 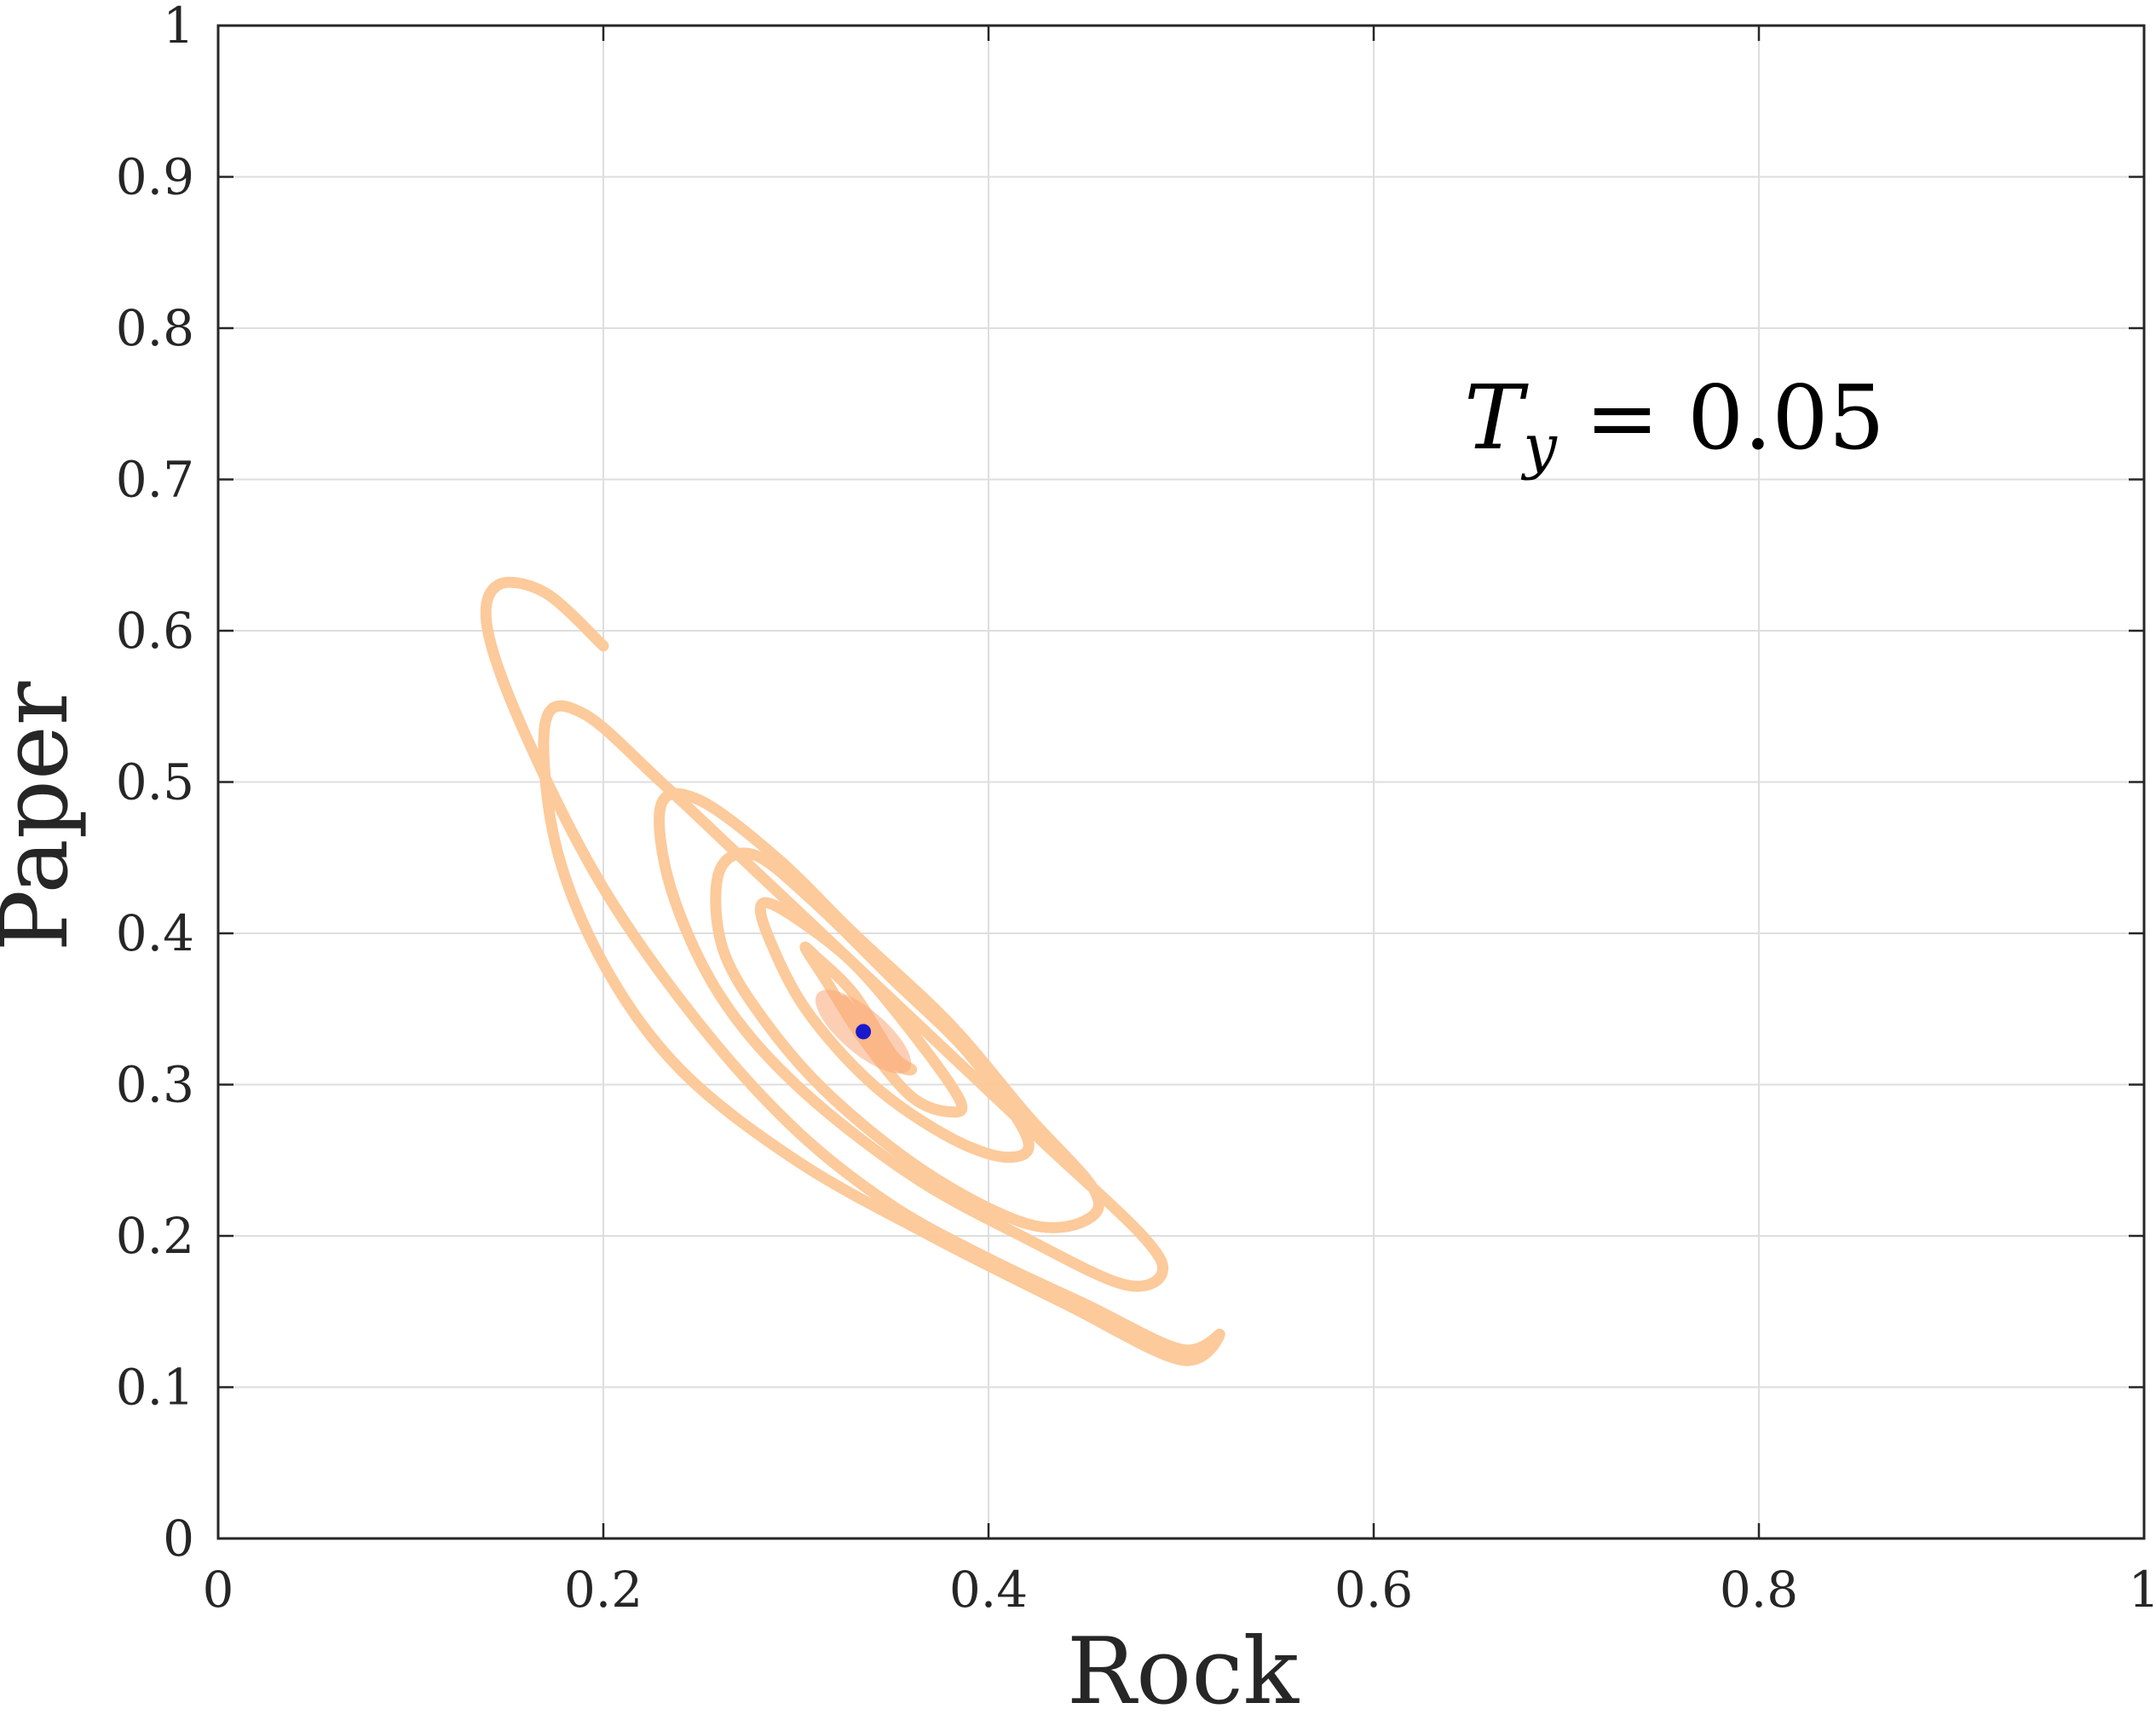 I want to click on x-tick-label: 0, so click(x=218, y=1590).